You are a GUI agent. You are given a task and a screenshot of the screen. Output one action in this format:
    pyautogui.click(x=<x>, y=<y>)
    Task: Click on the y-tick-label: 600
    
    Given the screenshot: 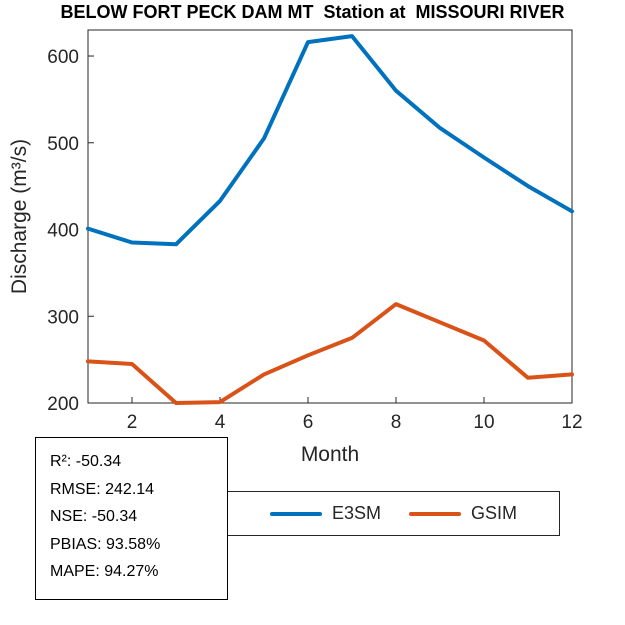 What is the action you would take?
    pyautogui.click(x=63, y=57)
    